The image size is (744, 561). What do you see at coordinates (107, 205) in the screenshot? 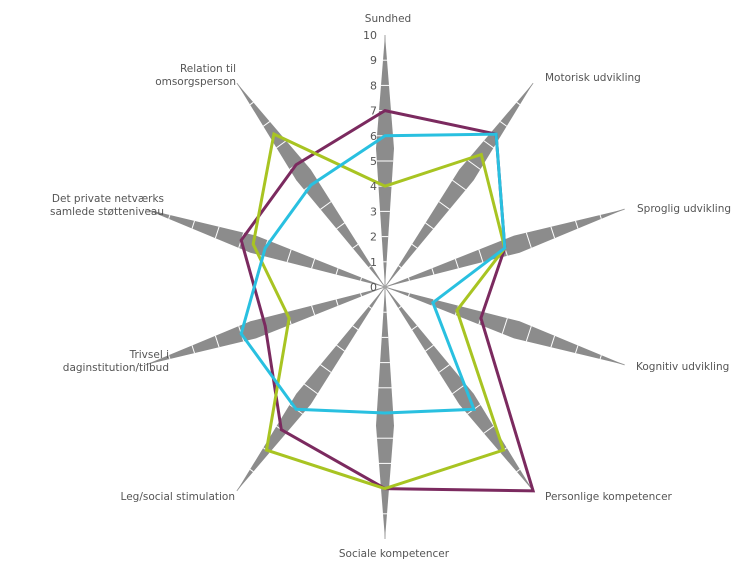
I see `axis-label: Det private netværks samlede støtteniveau` at bounding box center [107, 205].